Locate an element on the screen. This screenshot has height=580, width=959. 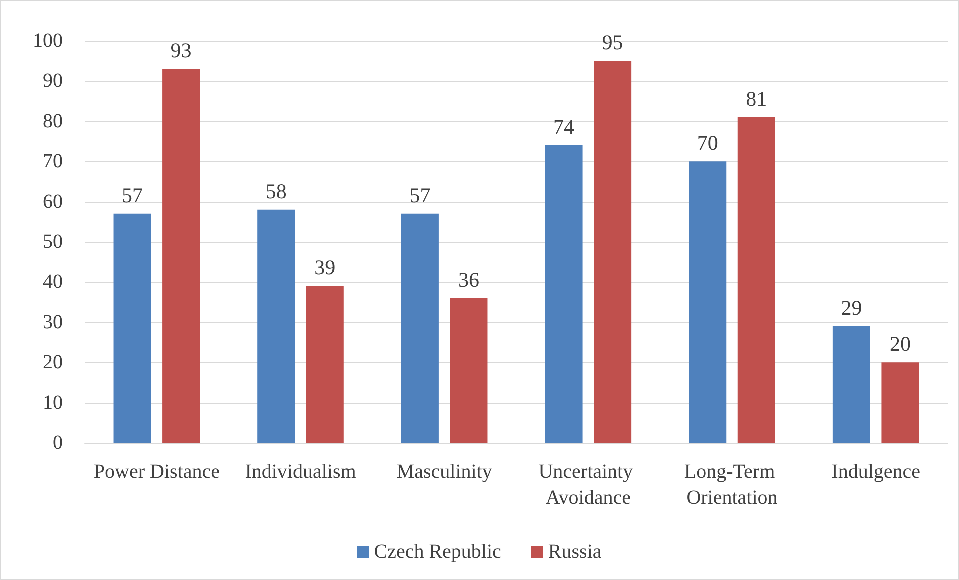
x-tick-label: Individualism is located at coordinates (301, 472).